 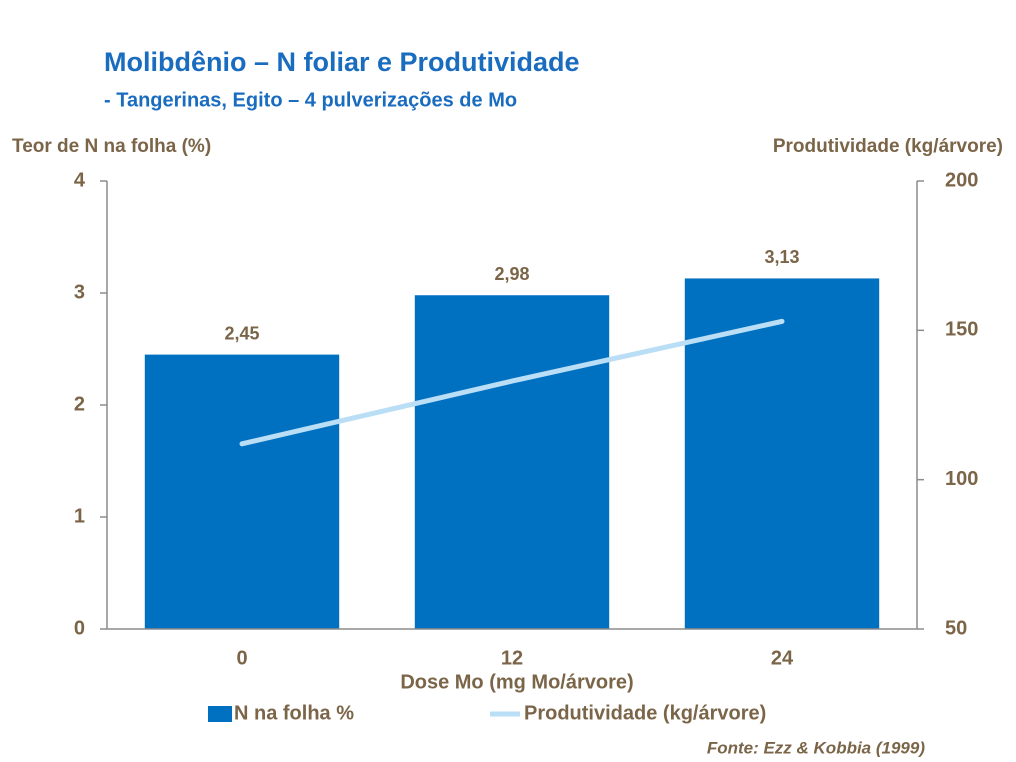 I want to click on x-tick-label: 24, so click(x=782, y=658).